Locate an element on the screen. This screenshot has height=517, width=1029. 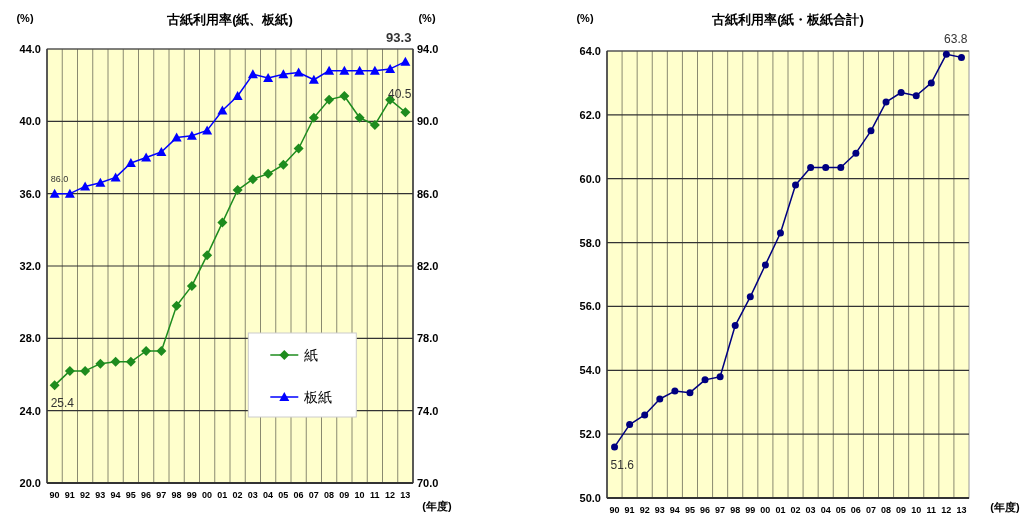
text: 93.3 is located at coordinates (399, 37).